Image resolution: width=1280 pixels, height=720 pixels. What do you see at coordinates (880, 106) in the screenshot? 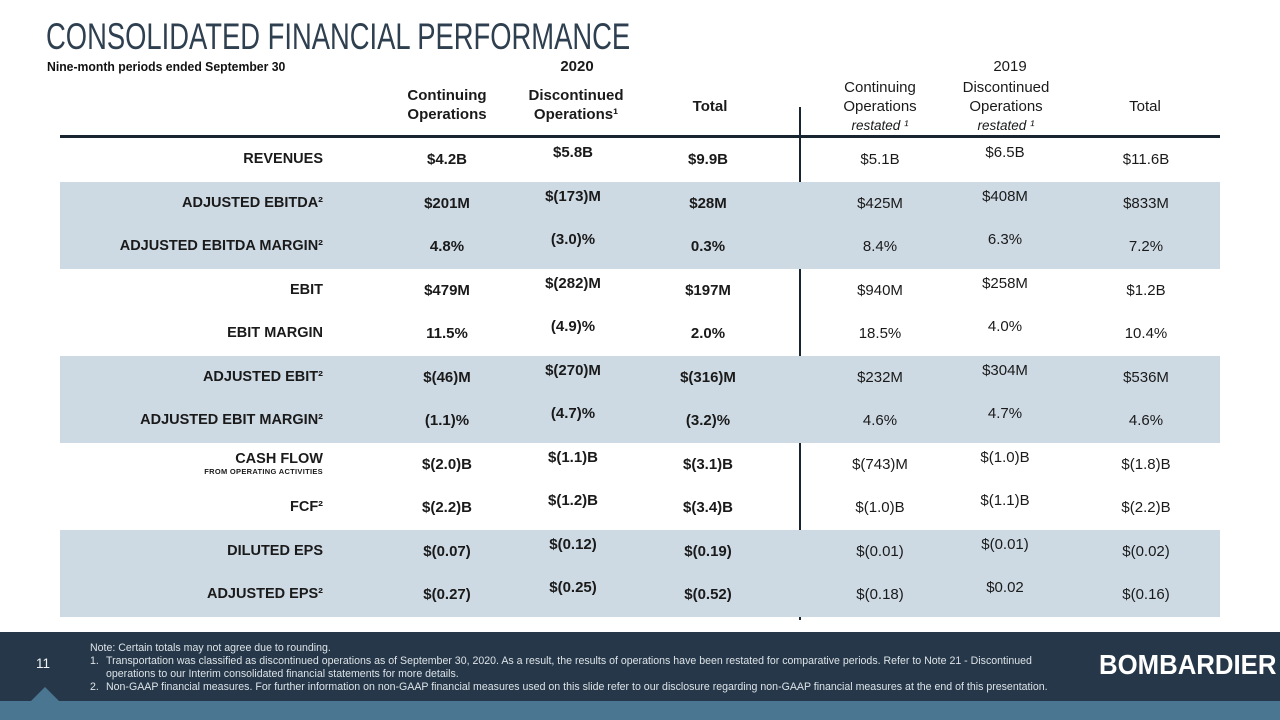
I see `column-header-2019-continuing: Continuing Operations restated ¹` at bounding box center [880, 106].